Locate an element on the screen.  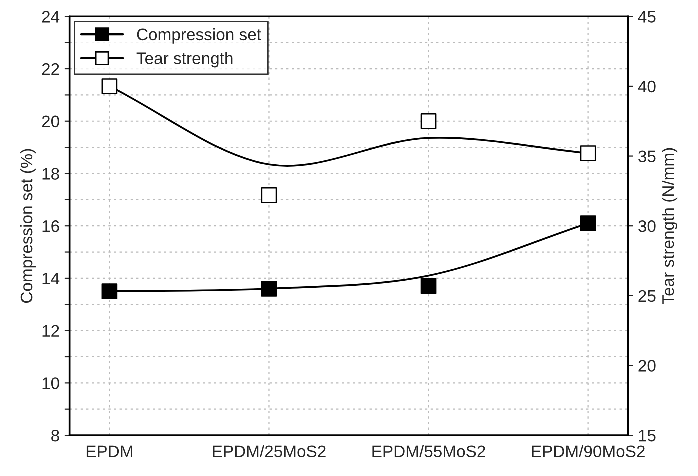
x-tick-label: EPDM/90MoS2 is located at coordinates (588, 451).